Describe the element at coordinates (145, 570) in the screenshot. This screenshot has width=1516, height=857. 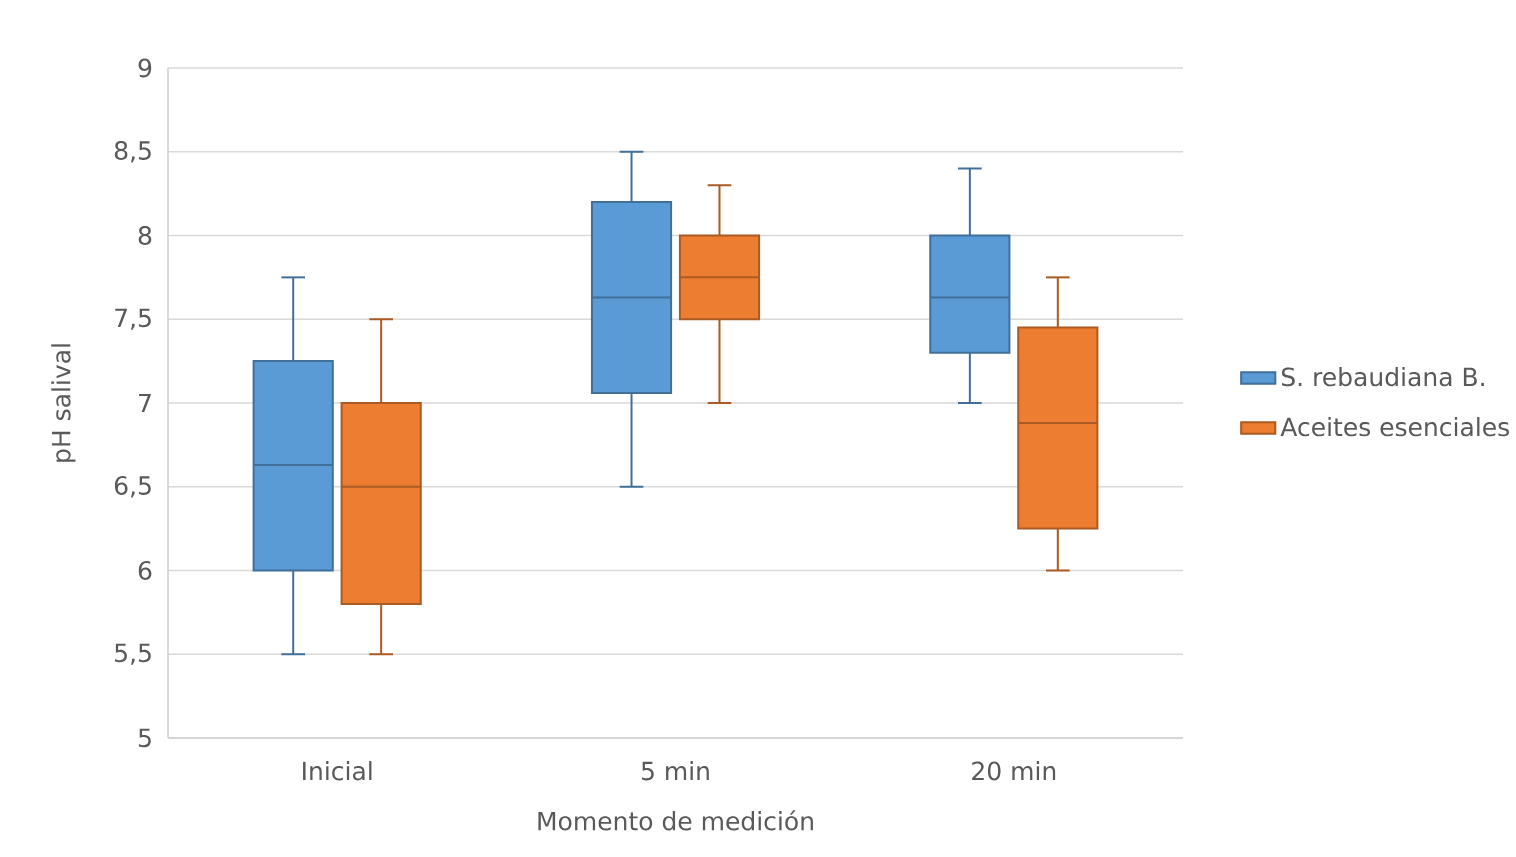
I see `y-tick-label: 6` at that location.